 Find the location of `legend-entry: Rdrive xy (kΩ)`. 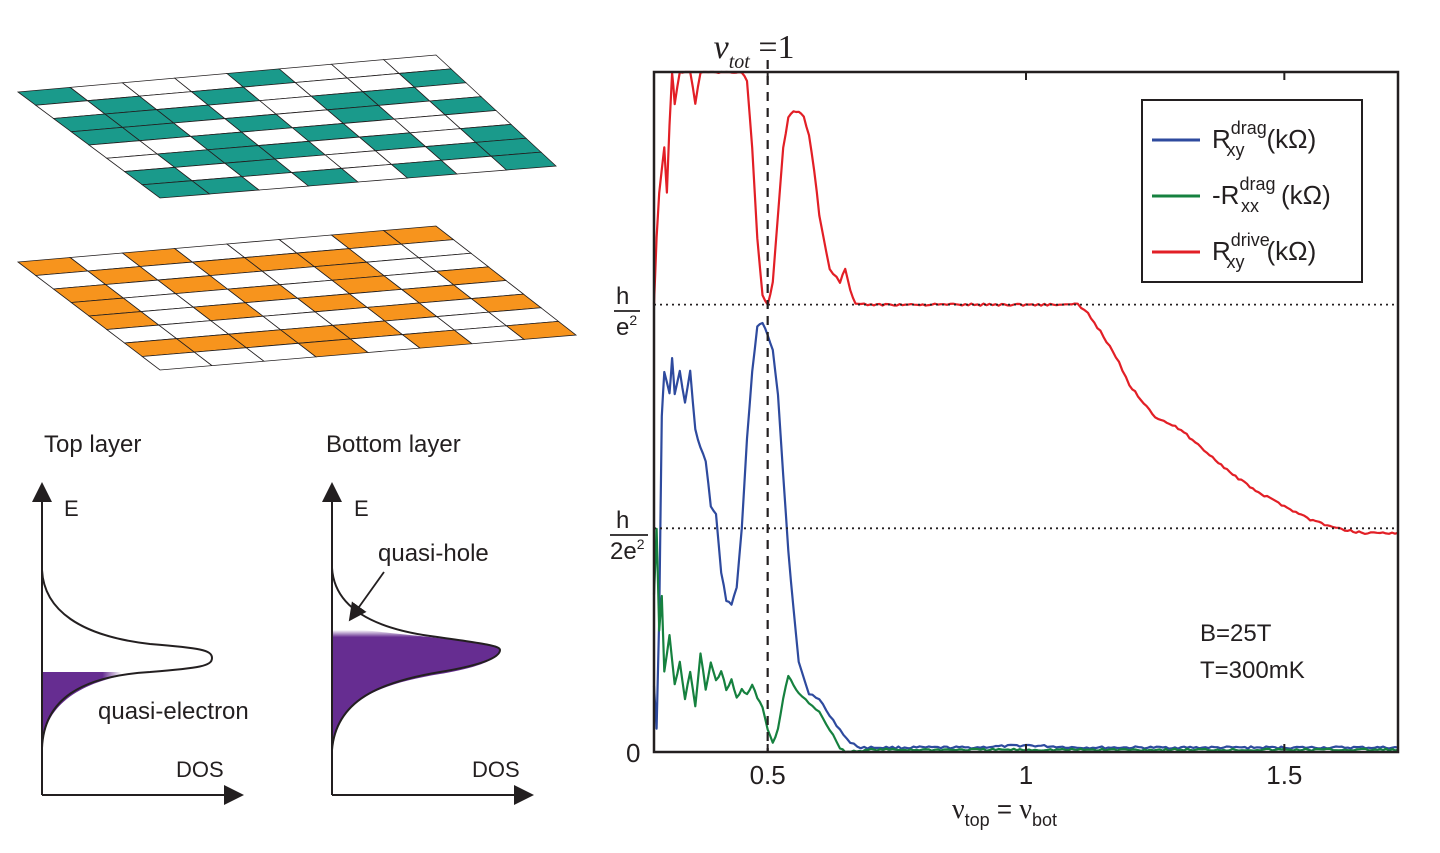

legend-entry: Rdrive xy (kΩ) is located at coordinates (1264, 251).